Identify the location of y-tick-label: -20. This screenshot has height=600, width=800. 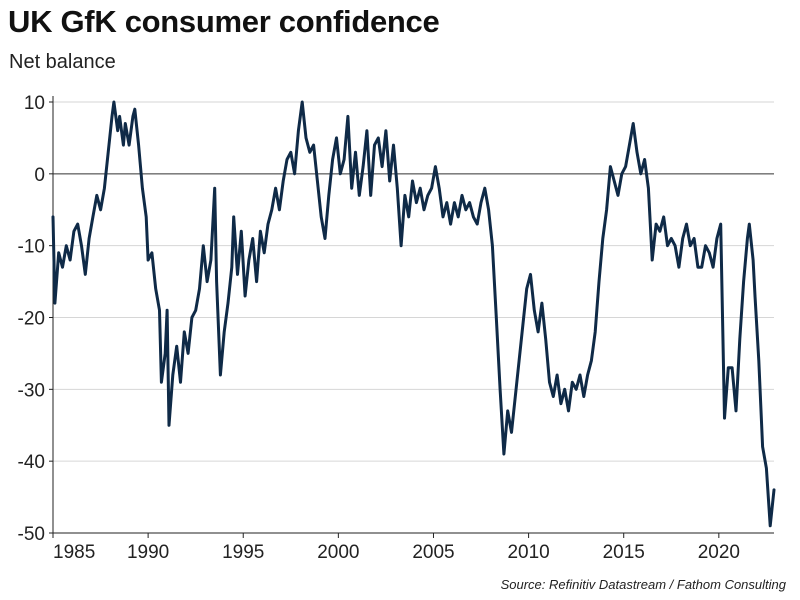
(31, 319).